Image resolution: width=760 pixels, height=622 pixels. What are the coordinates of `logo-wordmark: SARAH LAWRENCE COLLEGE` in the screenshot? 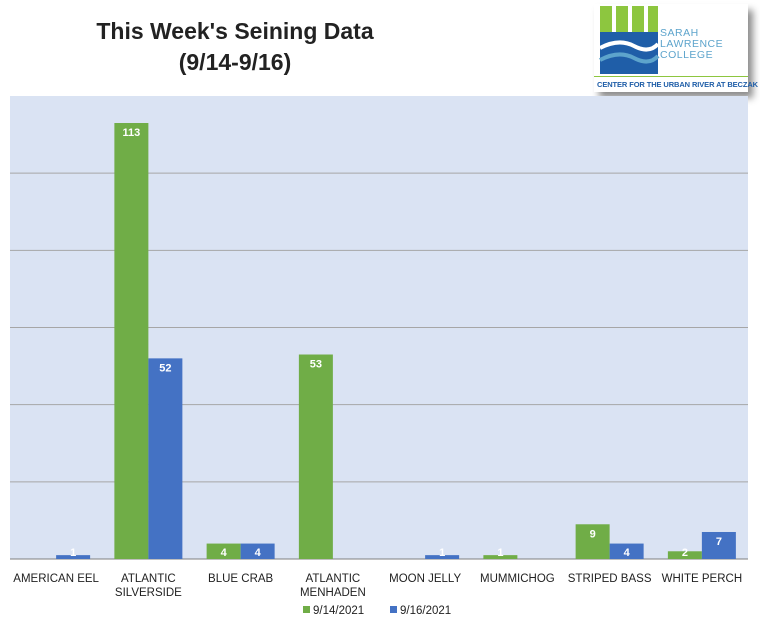 It's located at (691, 44).